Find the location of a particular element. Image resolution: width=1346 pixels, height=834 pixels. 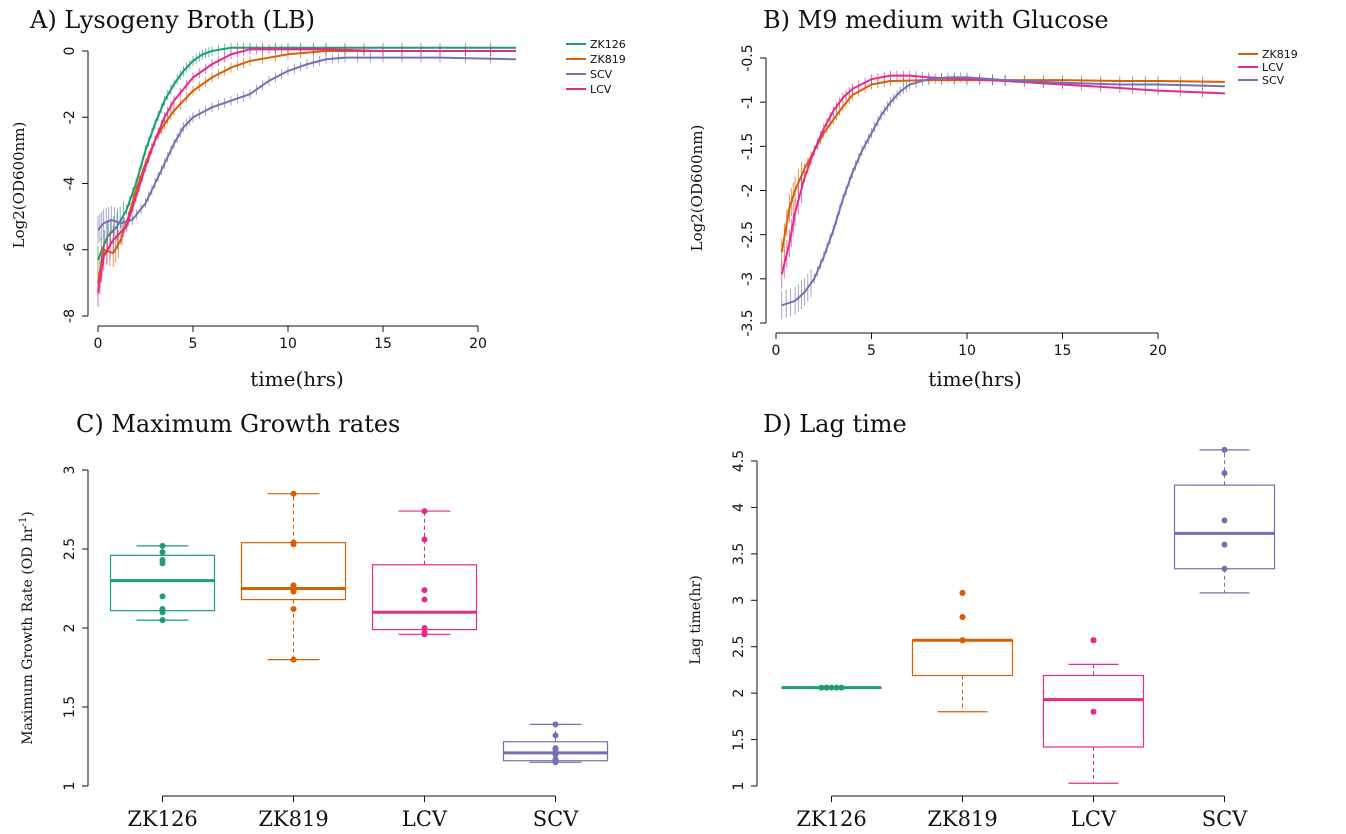

panel-c-box-zk819 is located at coordinates (293, 576).